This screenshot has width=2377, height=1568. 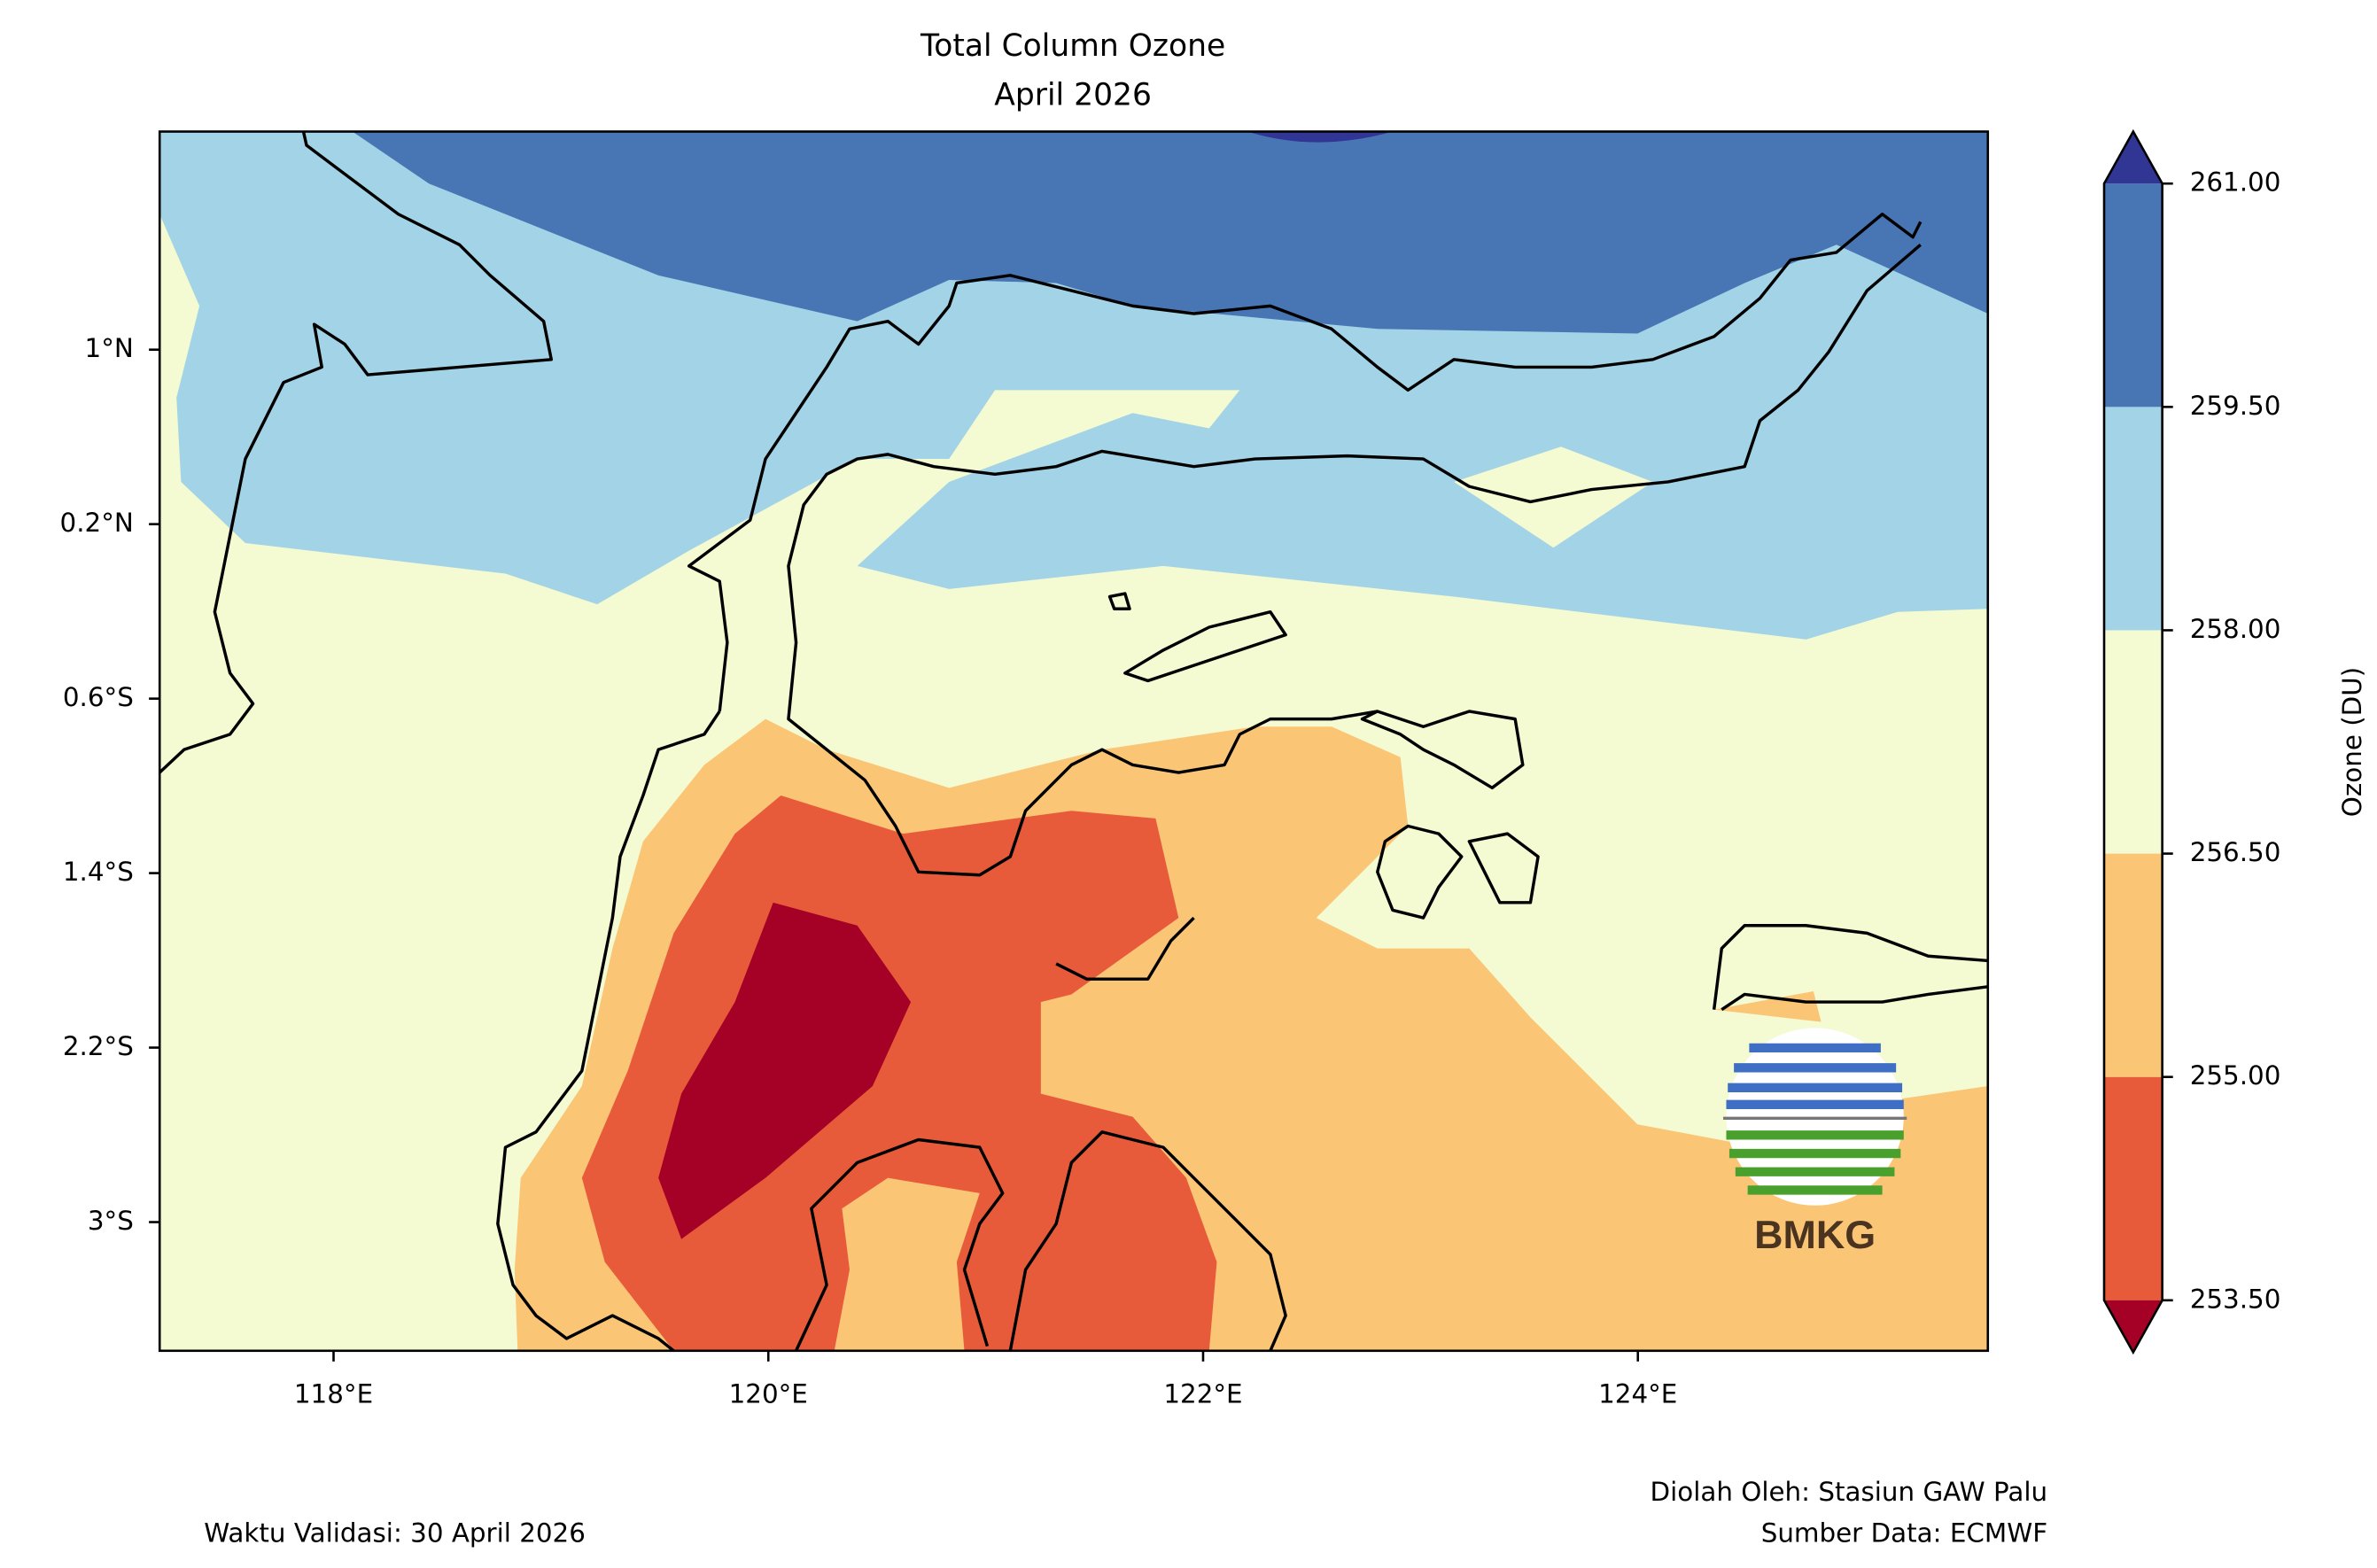 What do you see at coordinates (1849, 1492) in the screenshot?
I see `processed-by: Diolah Oleh: Stasiun GAW Palu` at bounding box center [1849, 1492].